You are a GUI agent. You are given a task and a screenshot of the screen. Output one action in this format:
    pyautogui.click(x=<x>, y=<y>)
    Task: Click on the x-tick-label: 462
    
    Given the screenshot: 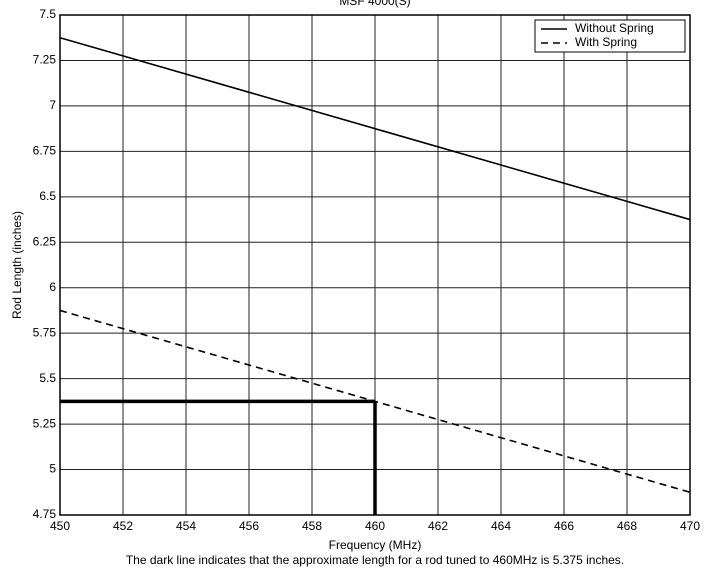 What is the action you would take?
    pyautogui.click(x=438, y=526)
    